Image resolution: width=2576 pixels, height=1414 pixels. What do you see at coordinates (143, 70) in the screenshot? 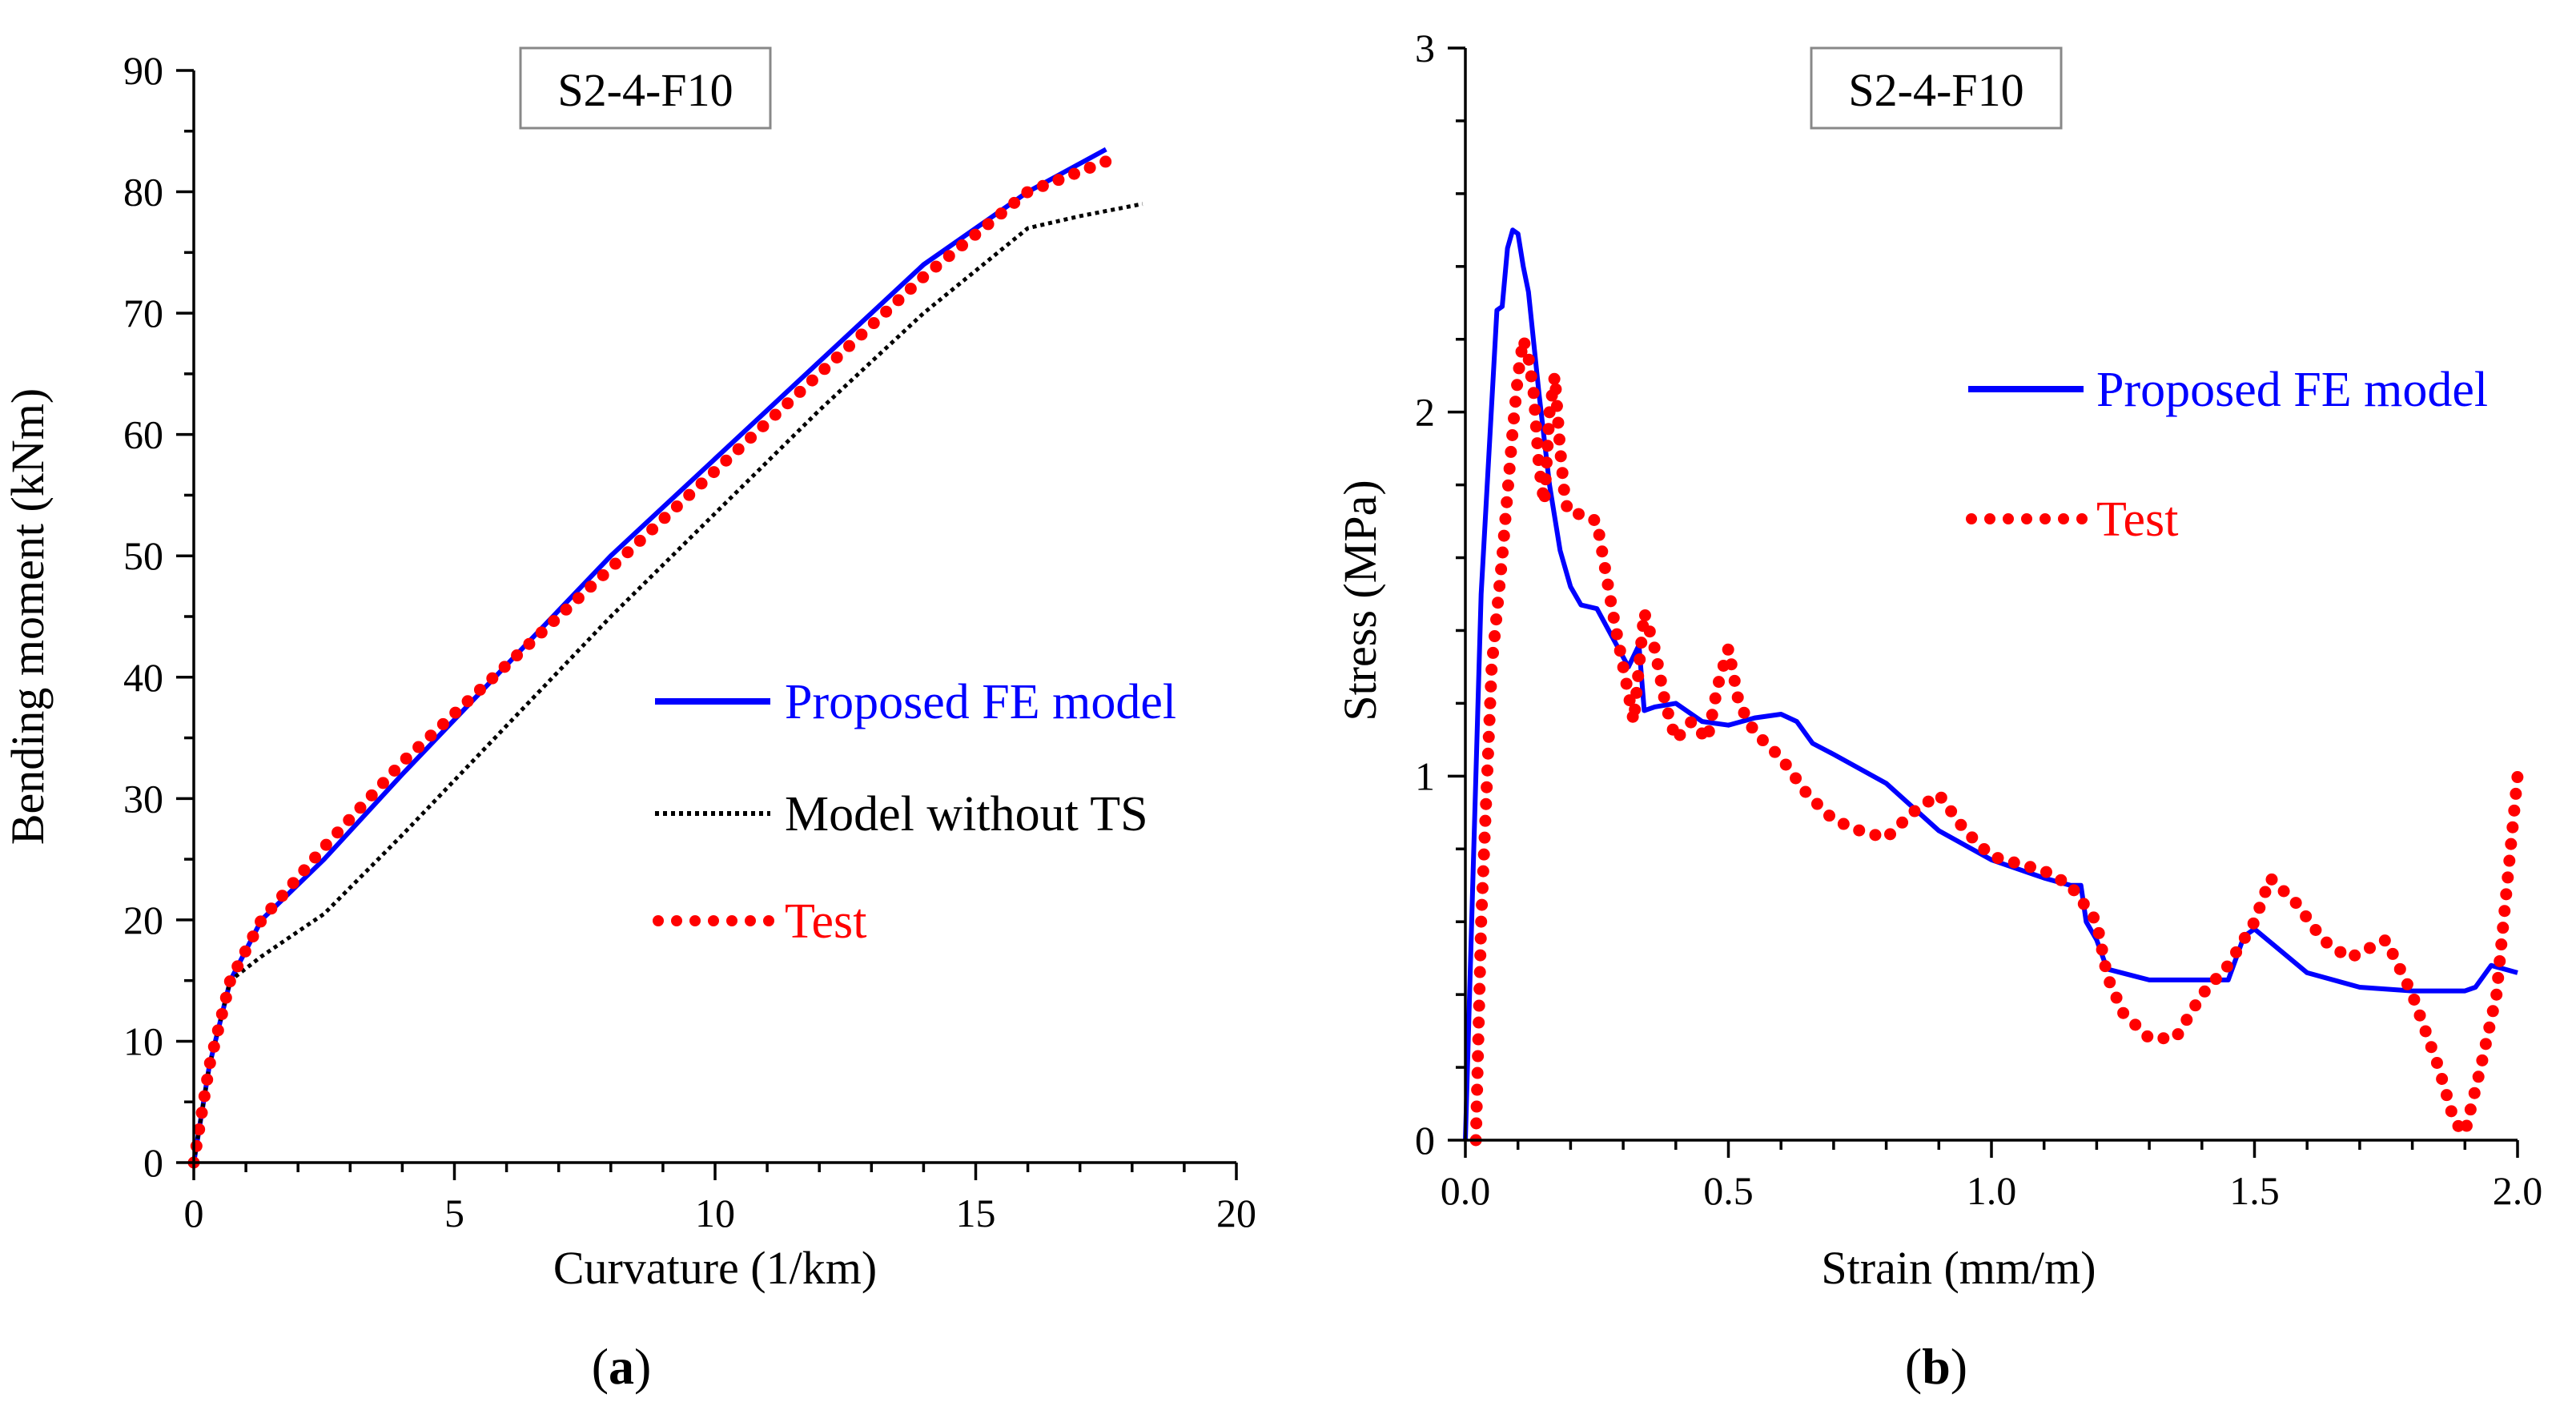
I see `y-tick-label: 90` at bounding box center [143, 70].